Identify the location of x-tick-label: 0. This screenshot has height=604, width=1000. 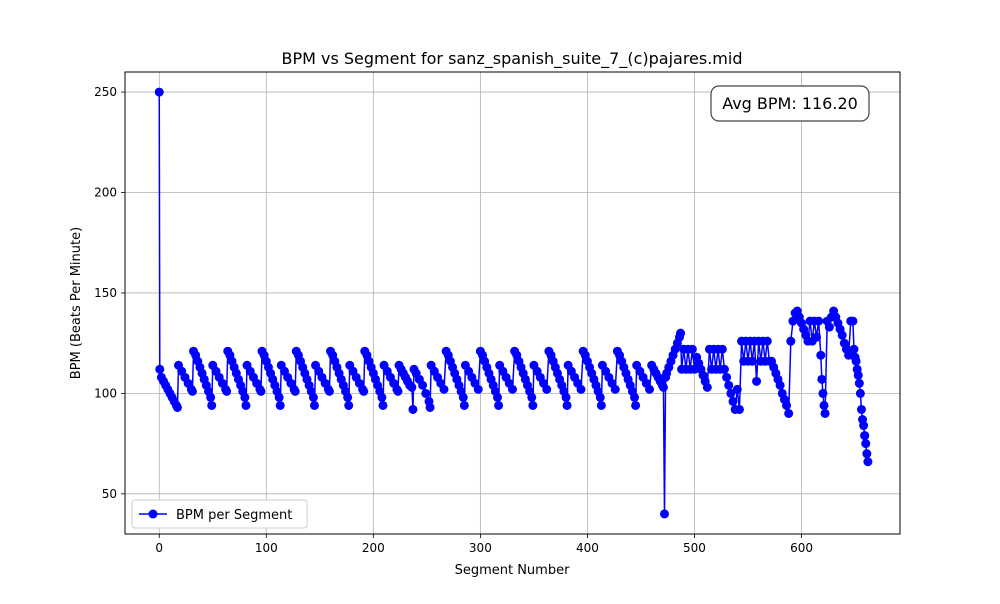
(159, 548).